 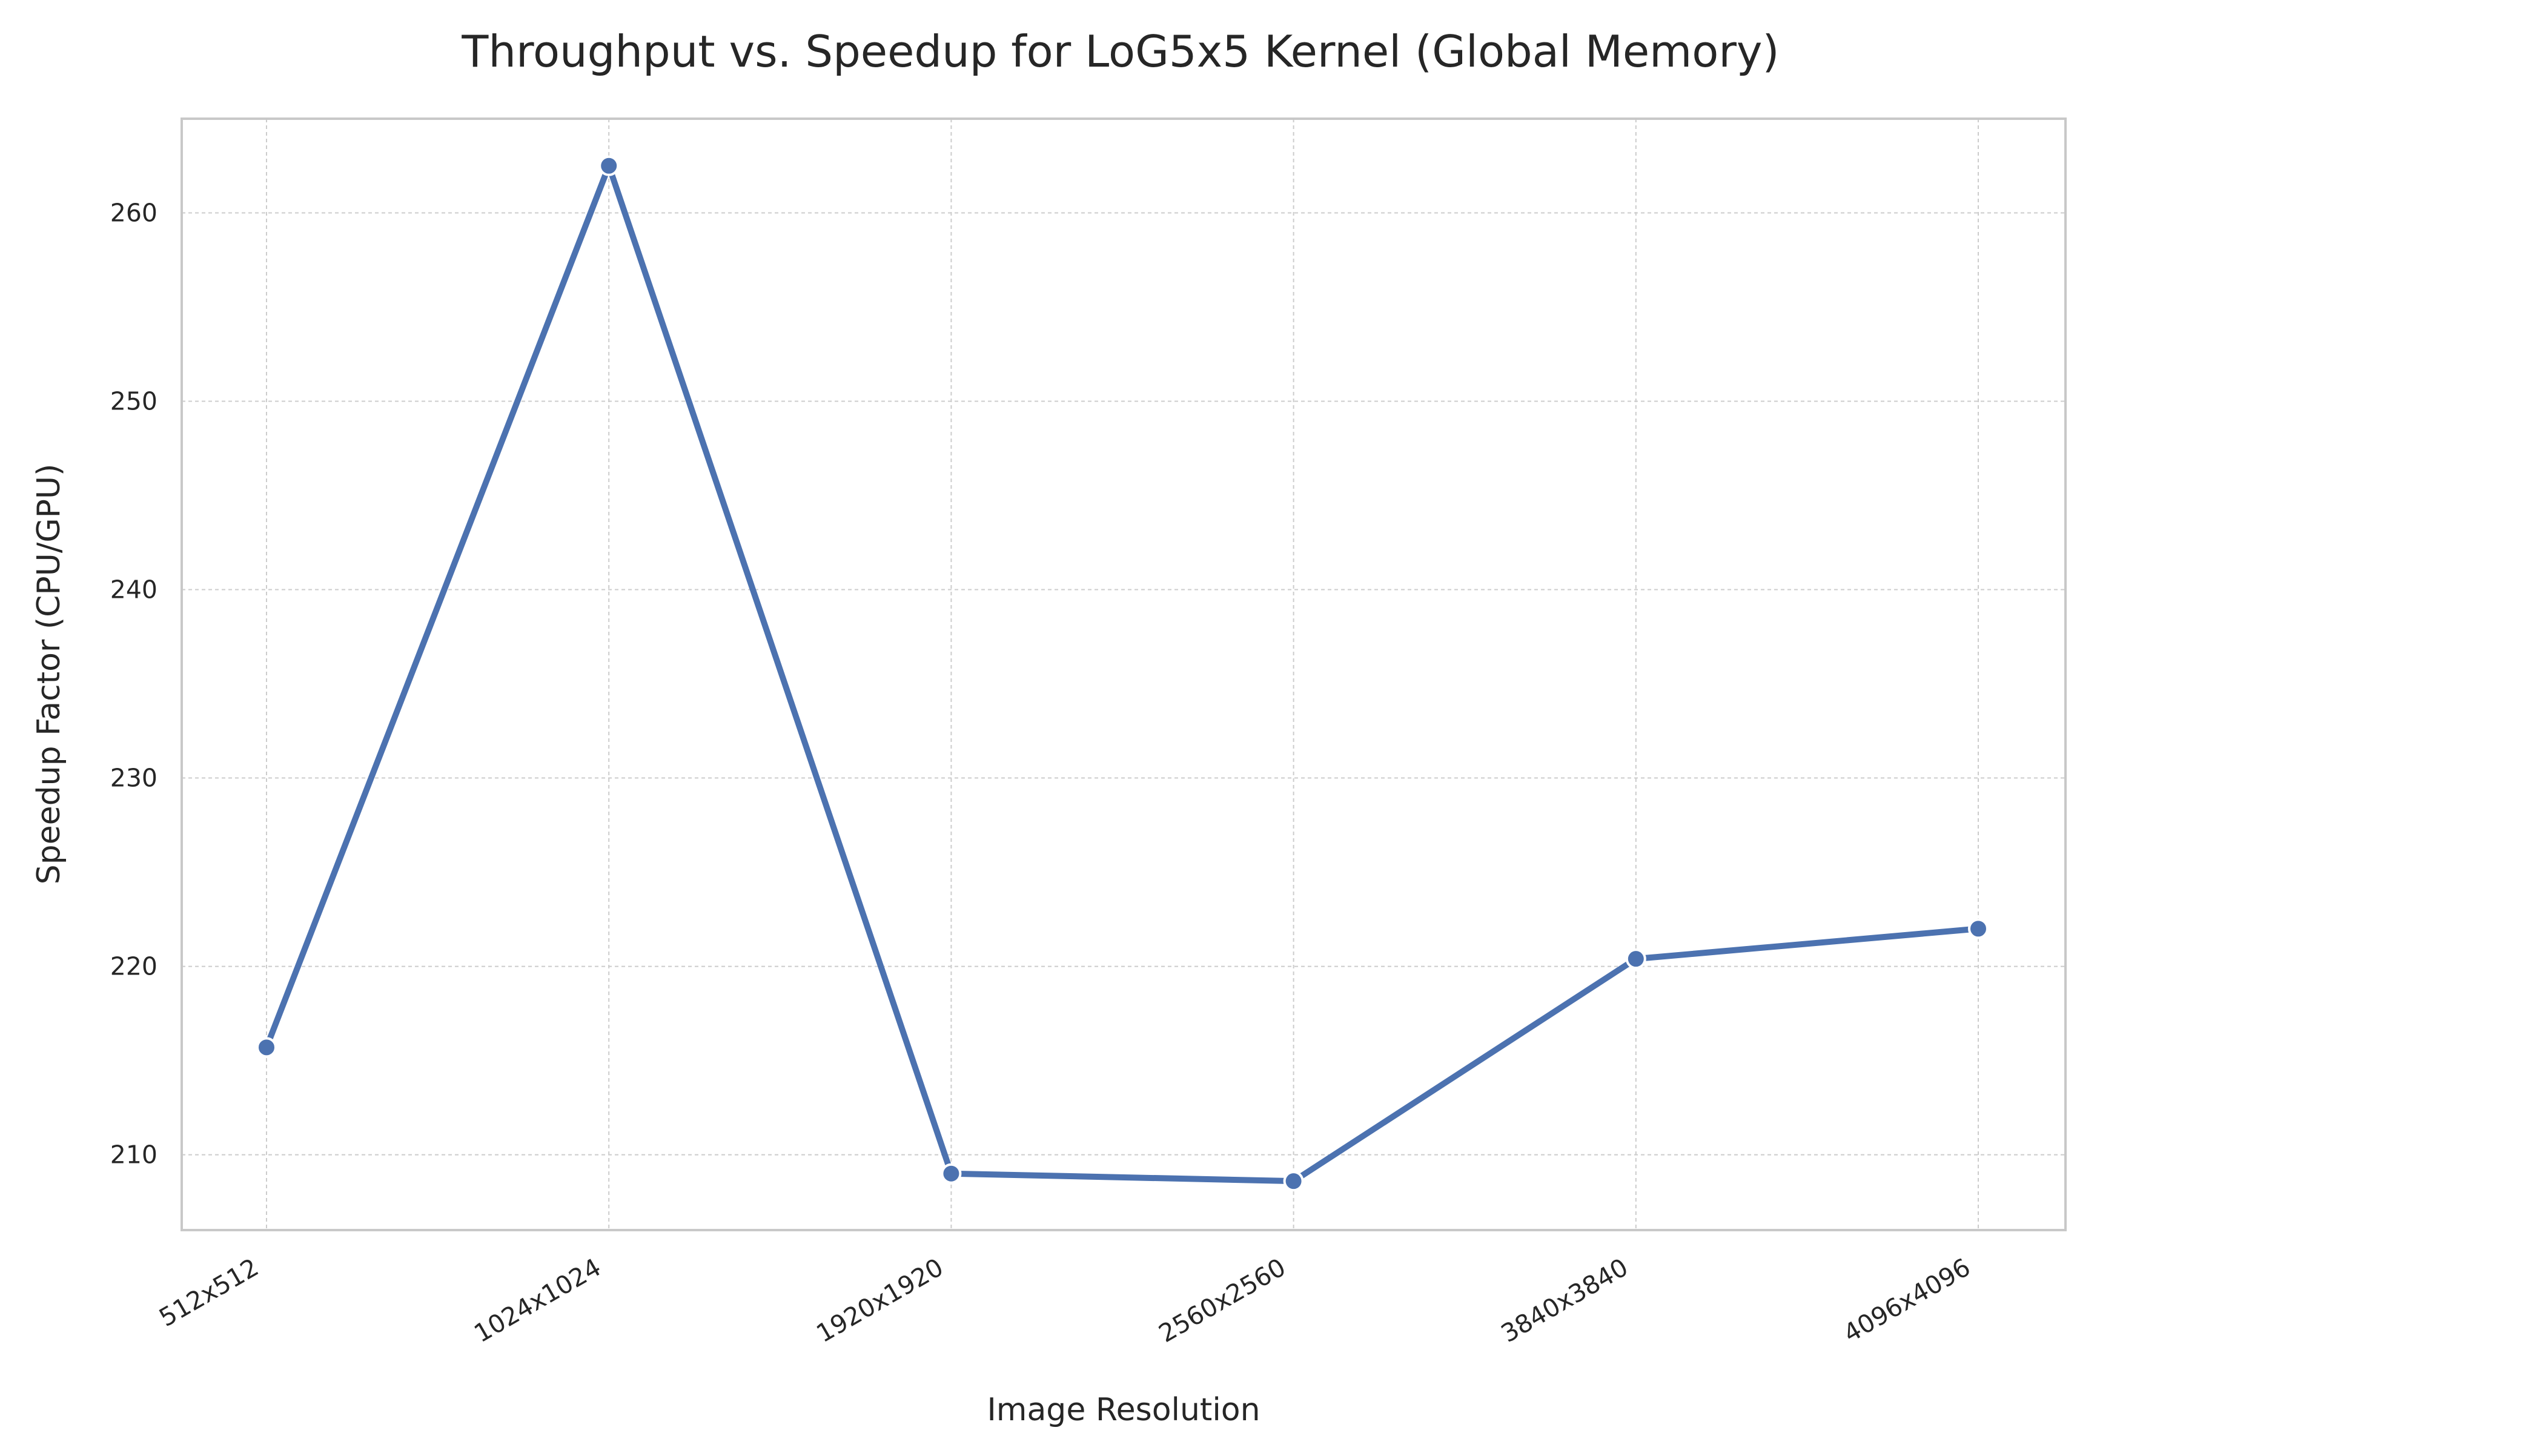 I want to click on y-axis-title: Speedup Factor (CPU/GPU), so click(x=49, y=674).